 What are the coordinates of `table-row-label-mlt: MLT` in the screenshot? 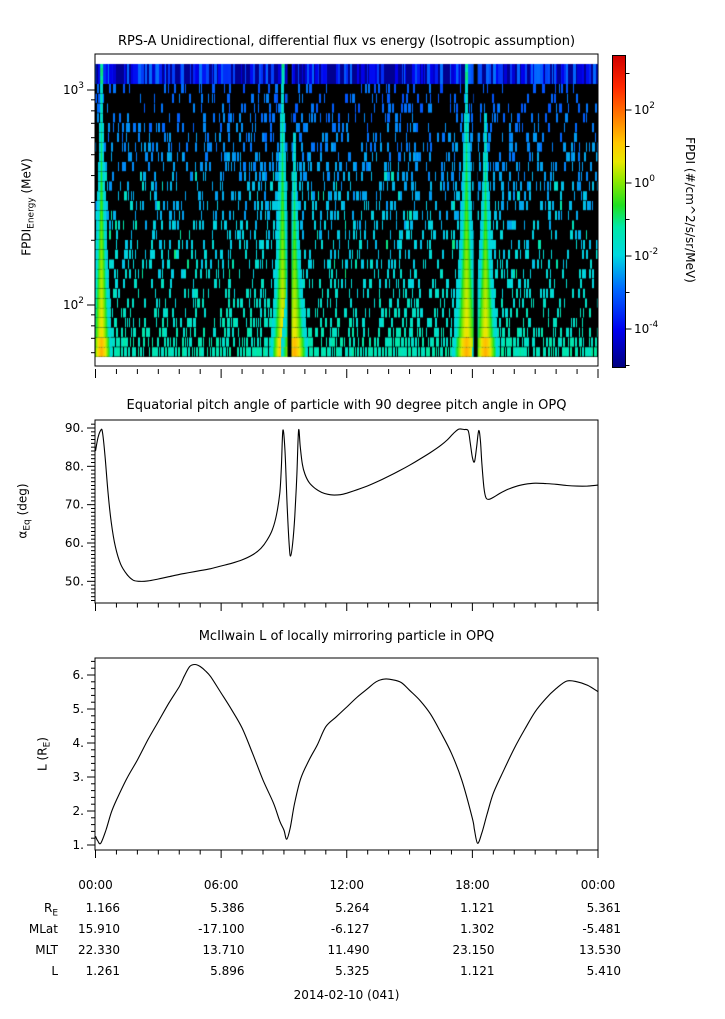 It's located at (46, 950).